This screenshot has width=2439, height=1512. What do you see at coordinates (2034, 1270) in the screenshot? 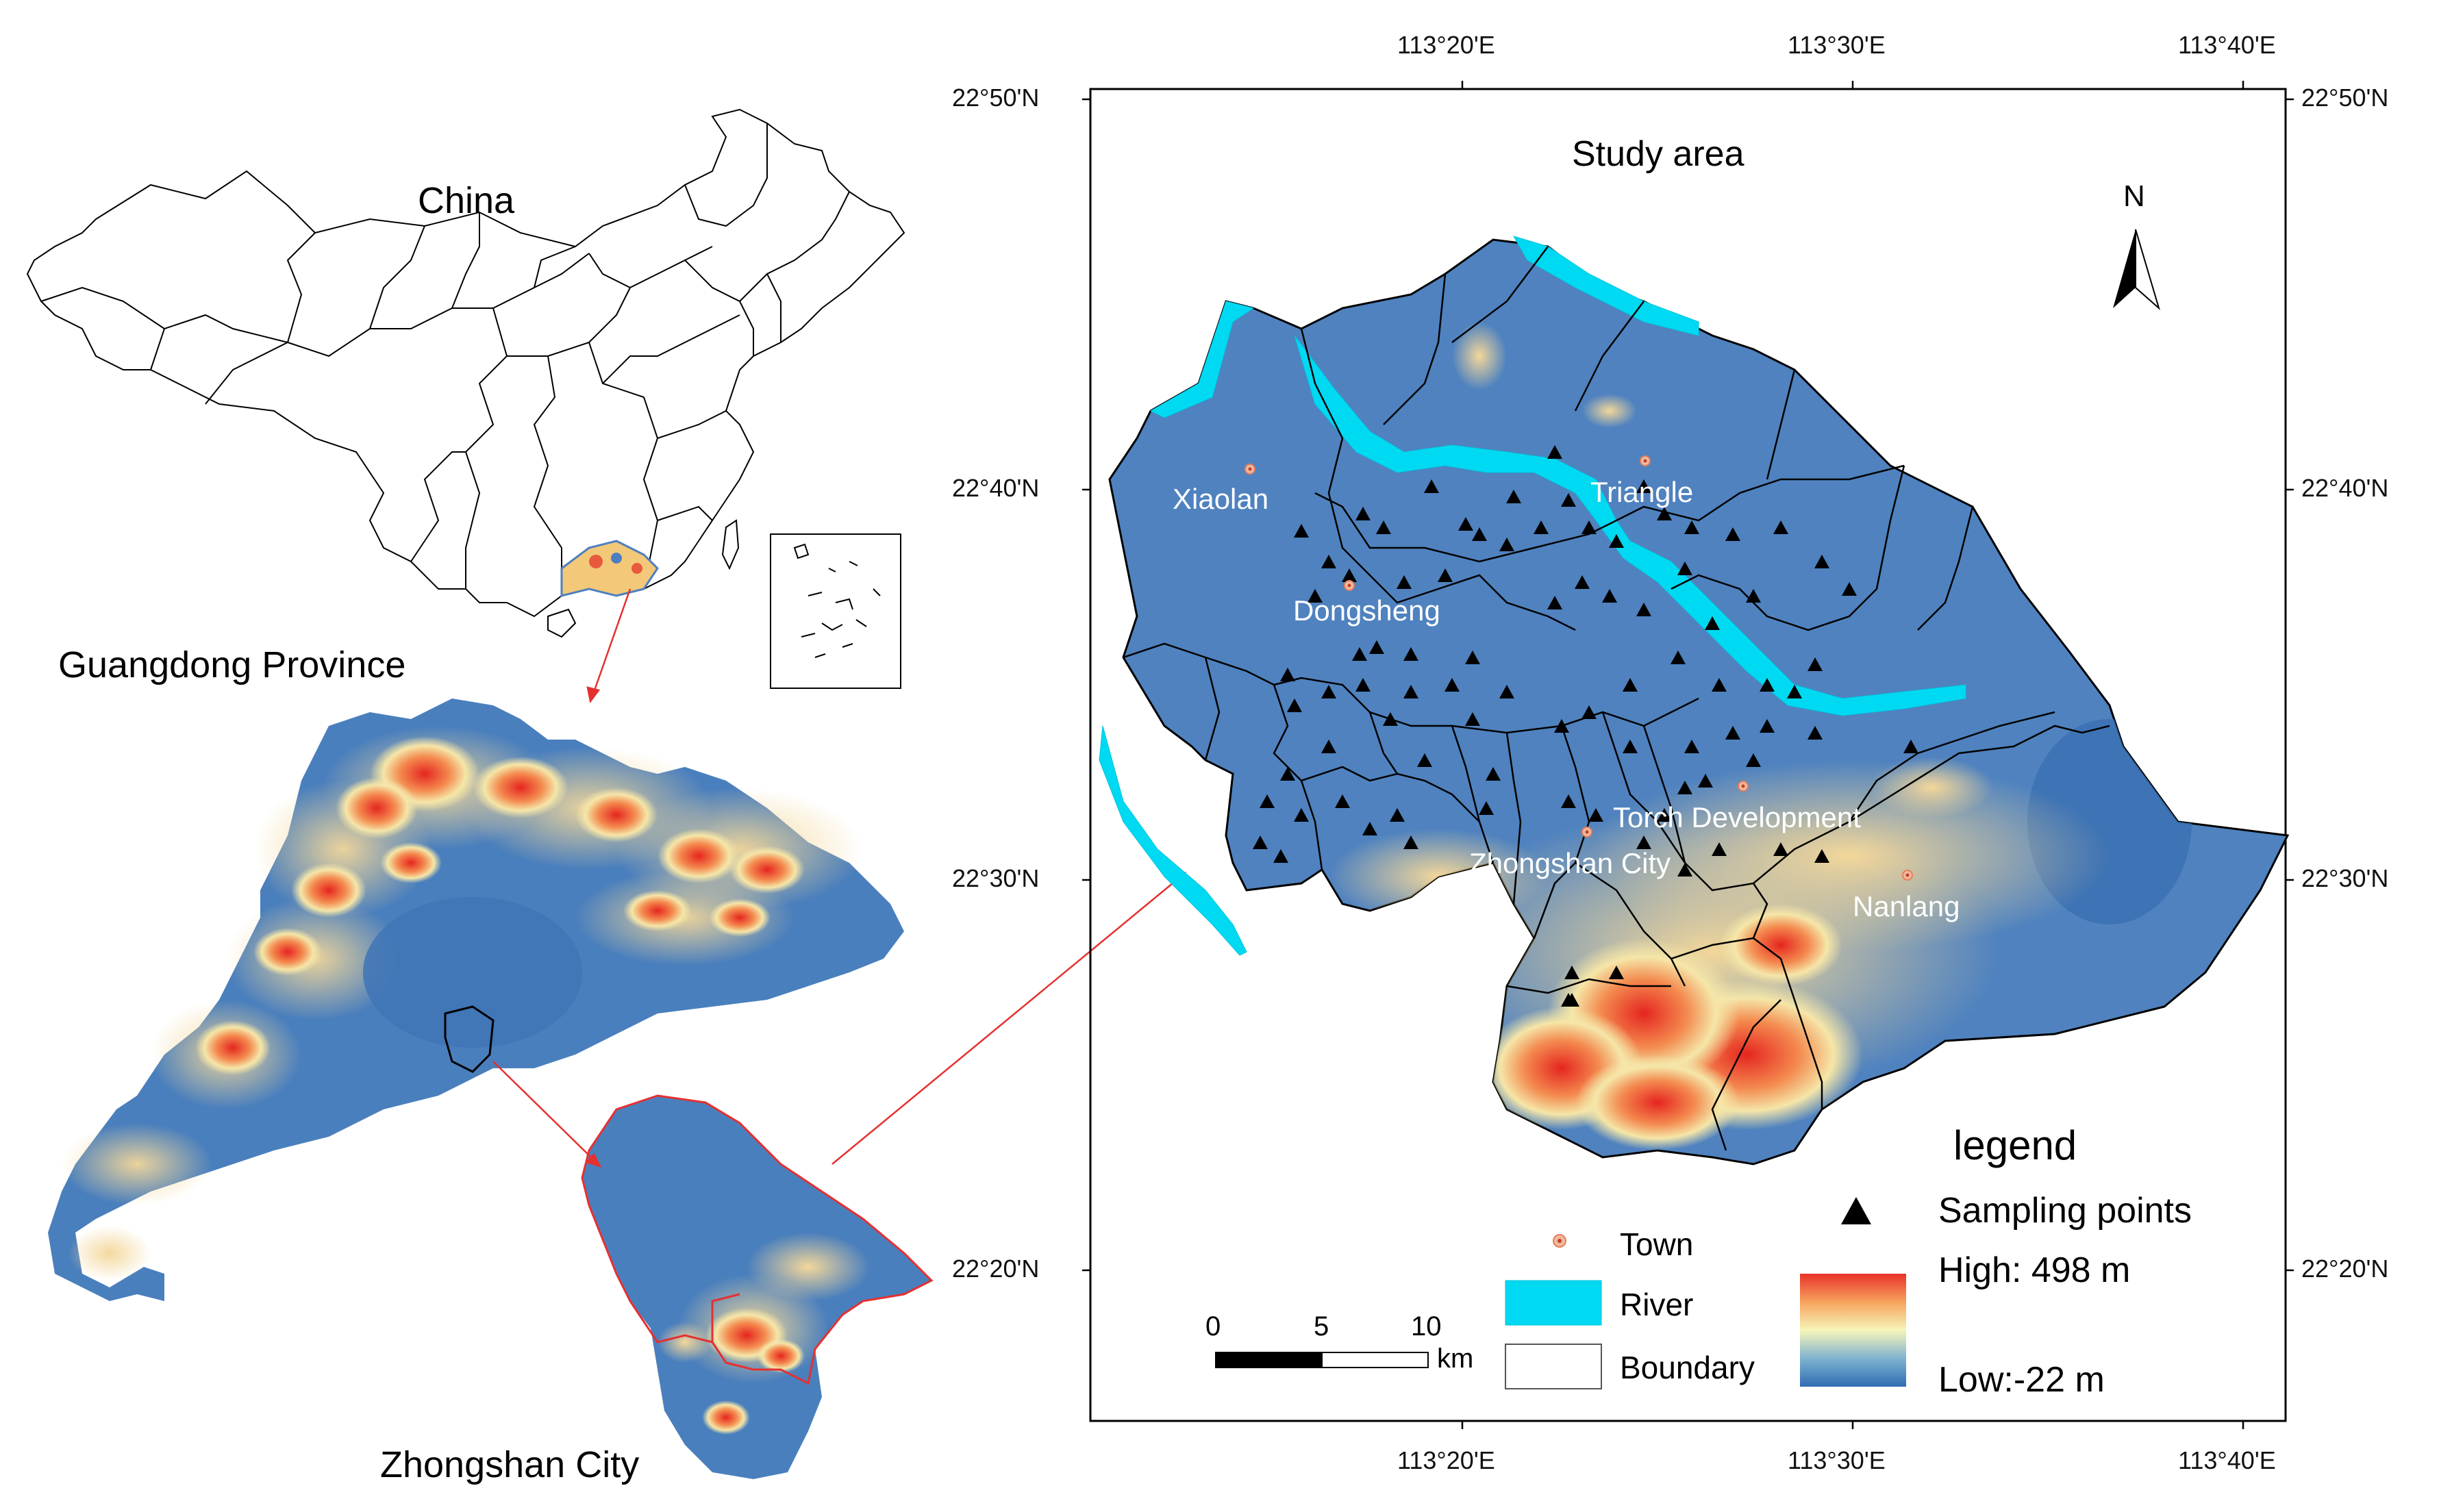
I see `legend-high-label: High: 498 m` at bounding box center [2034, 1270].